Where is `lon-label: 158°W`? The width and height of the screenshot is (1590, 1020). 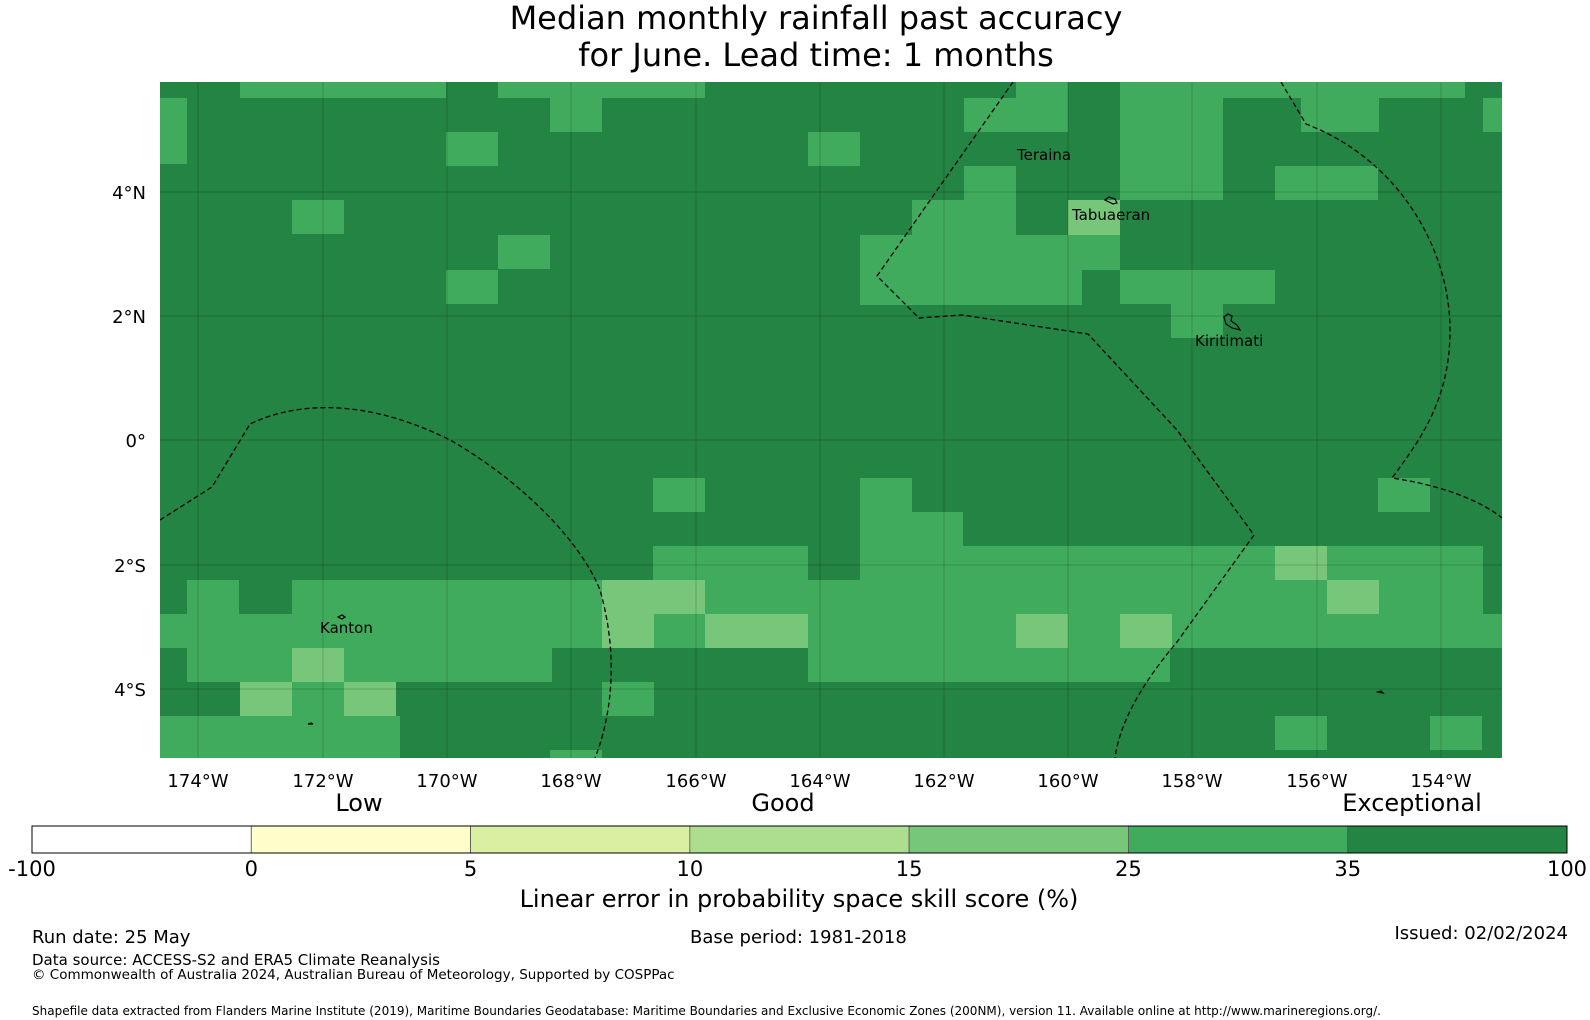 lon-label: 158°W is located at coordinates (1191, 781).